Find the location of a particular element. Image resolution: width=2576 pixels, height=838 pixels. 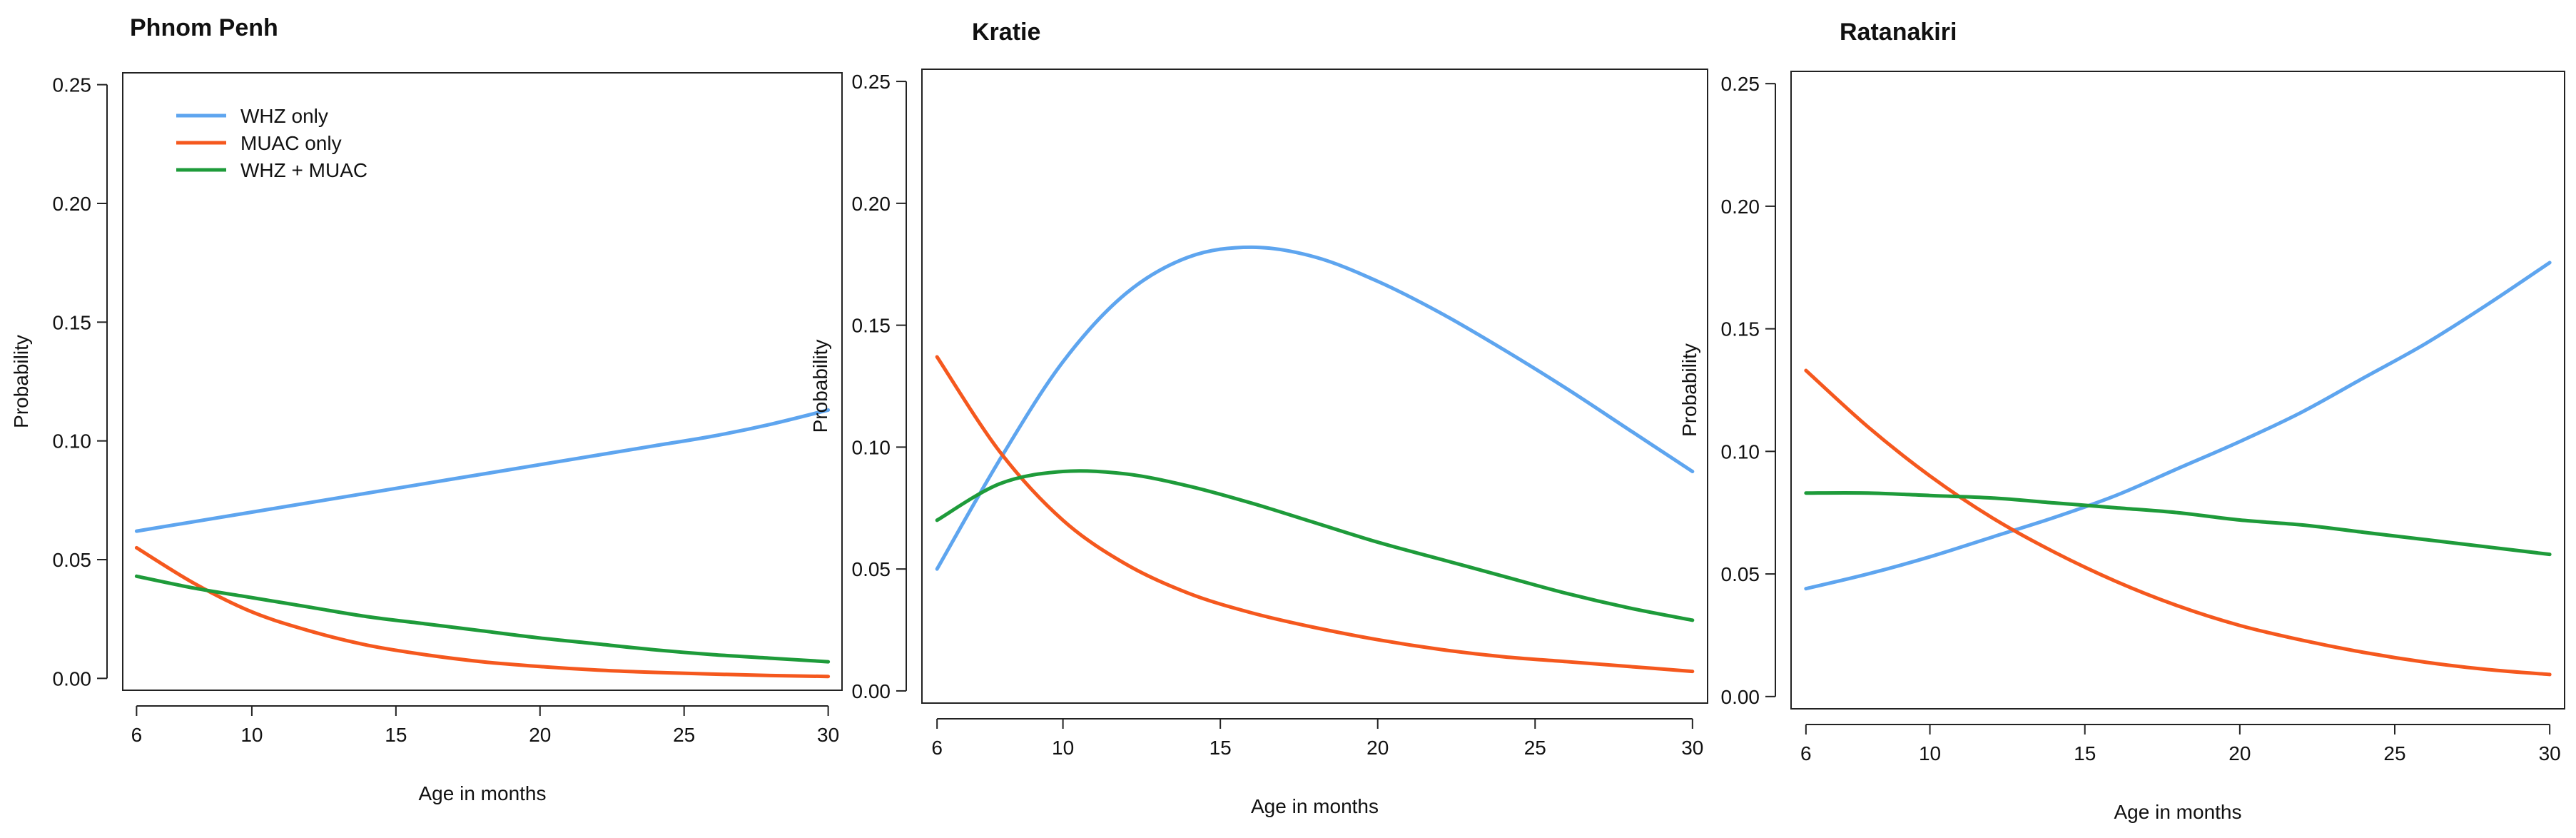

legend-label-whz-only: WHZ only is located at coordinates (284, 116).